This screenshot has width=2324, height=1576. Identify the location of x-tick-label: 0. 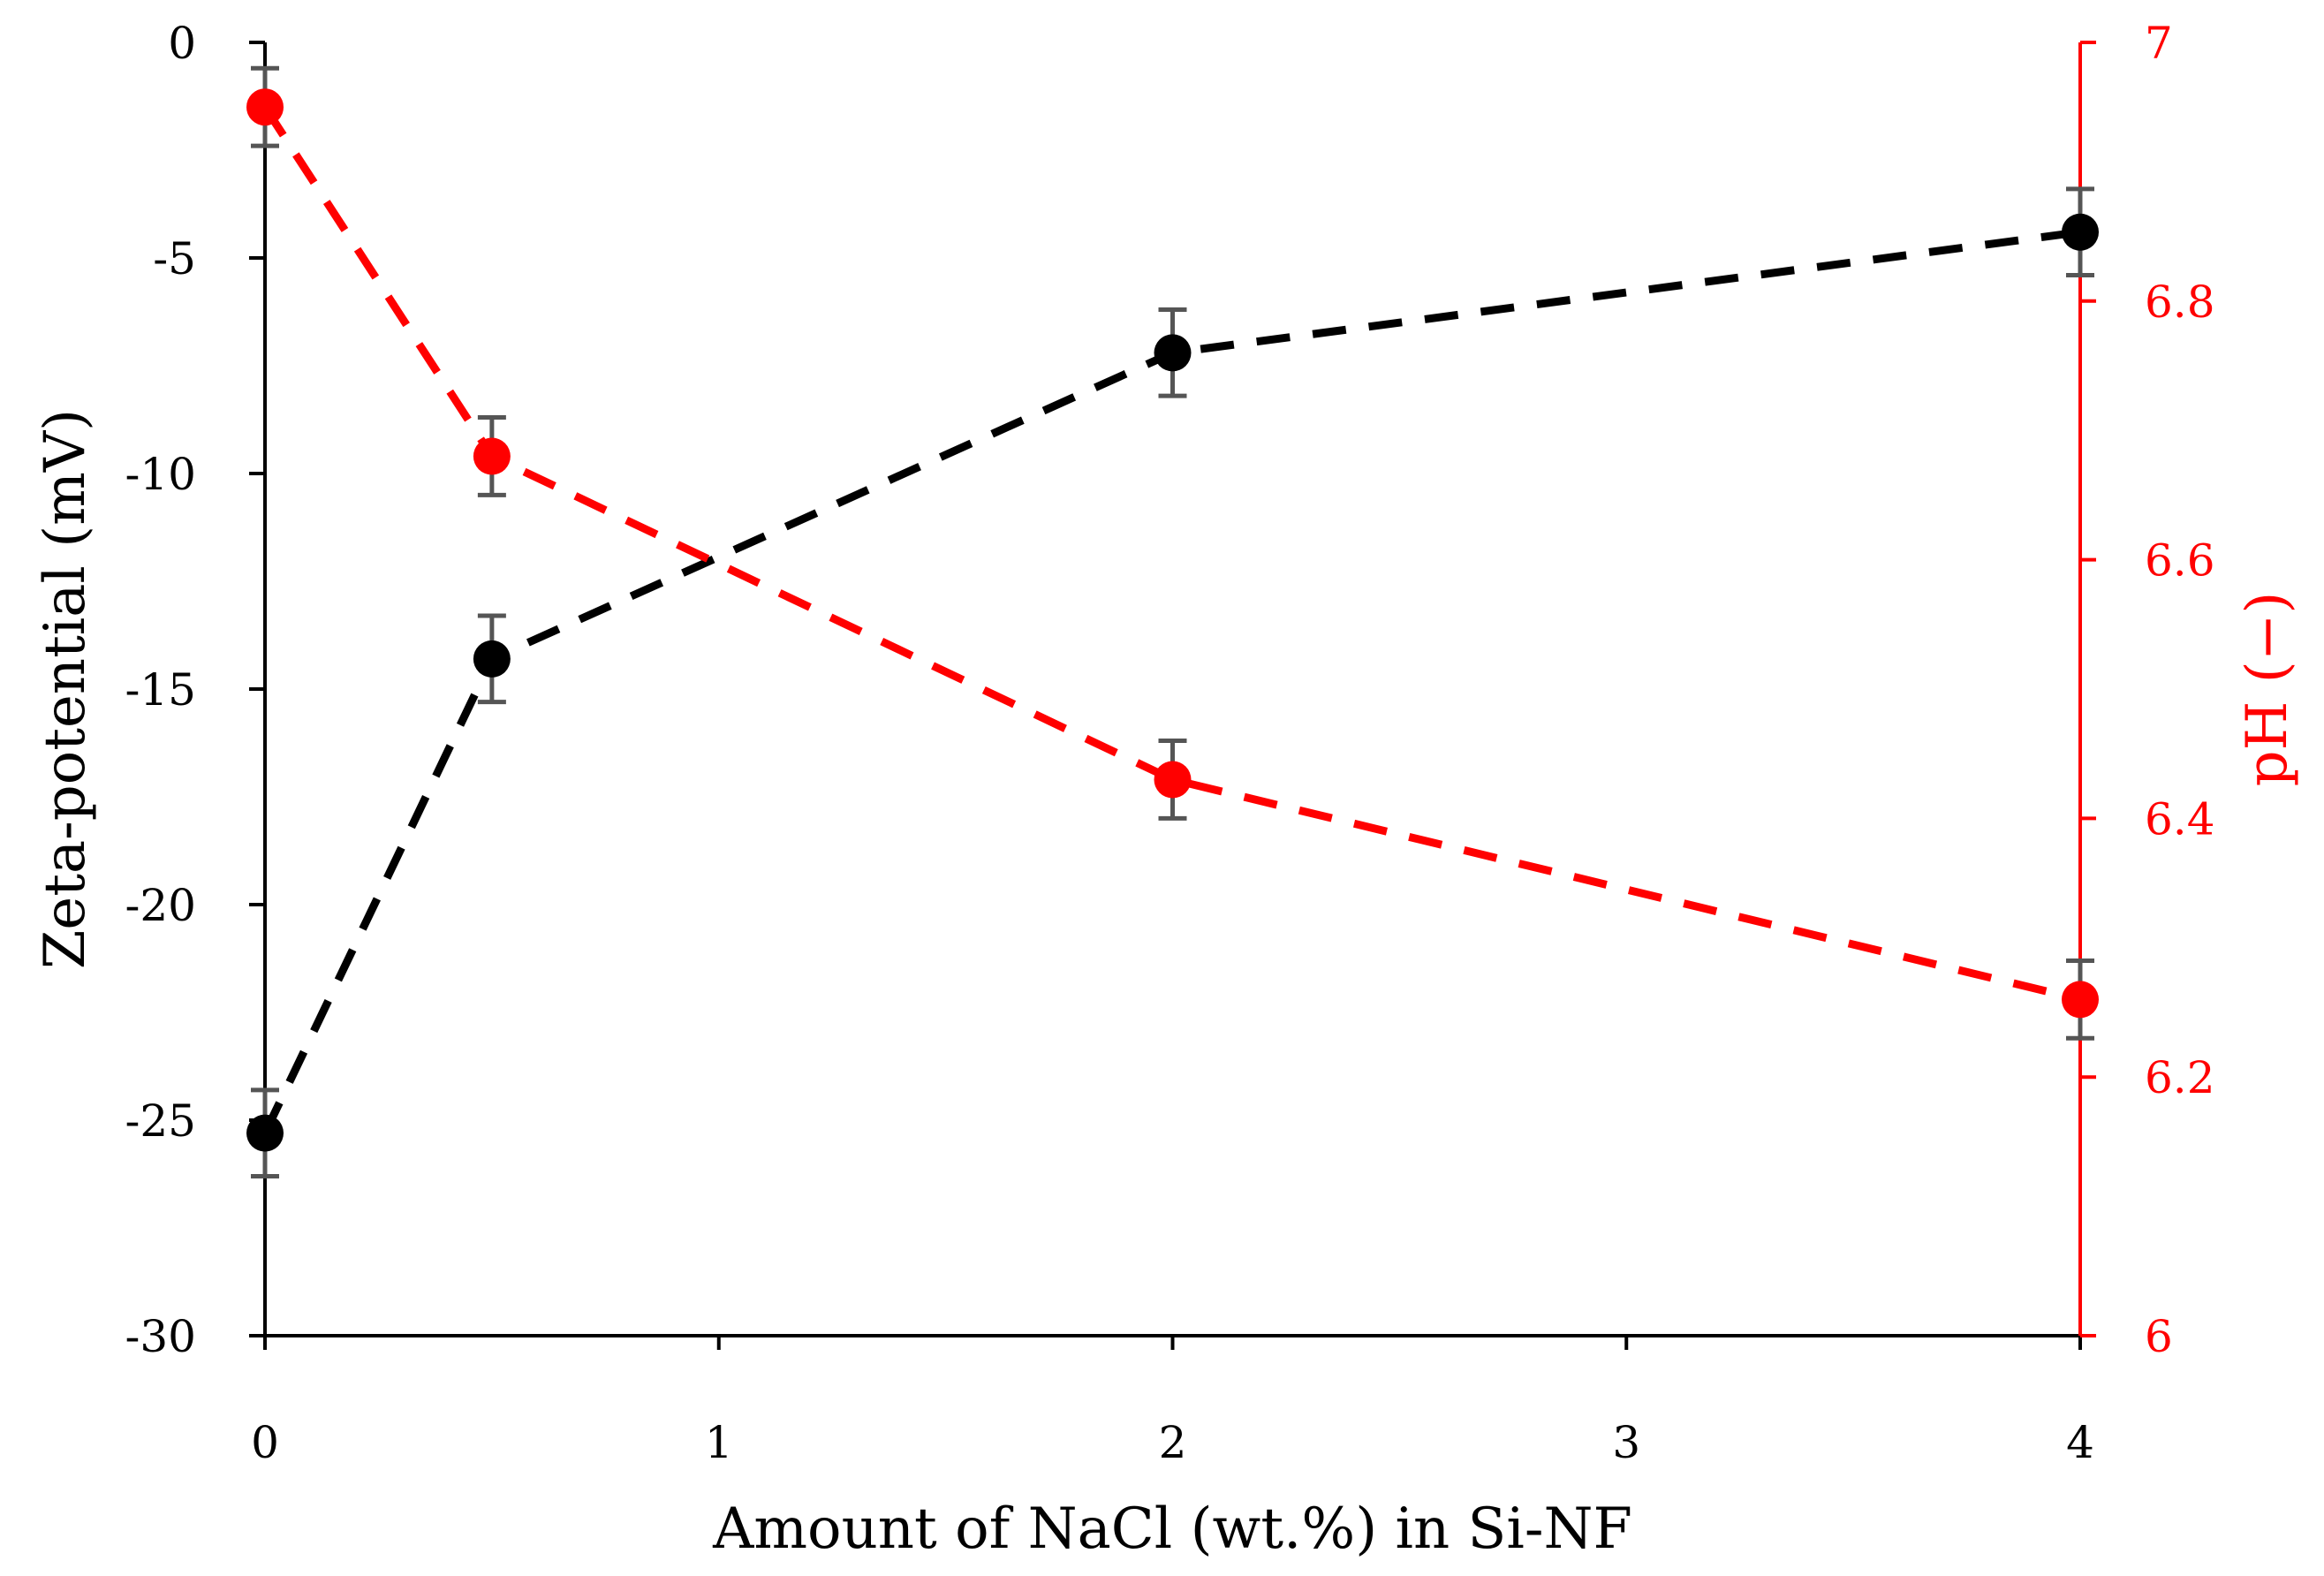
(265, 1442).